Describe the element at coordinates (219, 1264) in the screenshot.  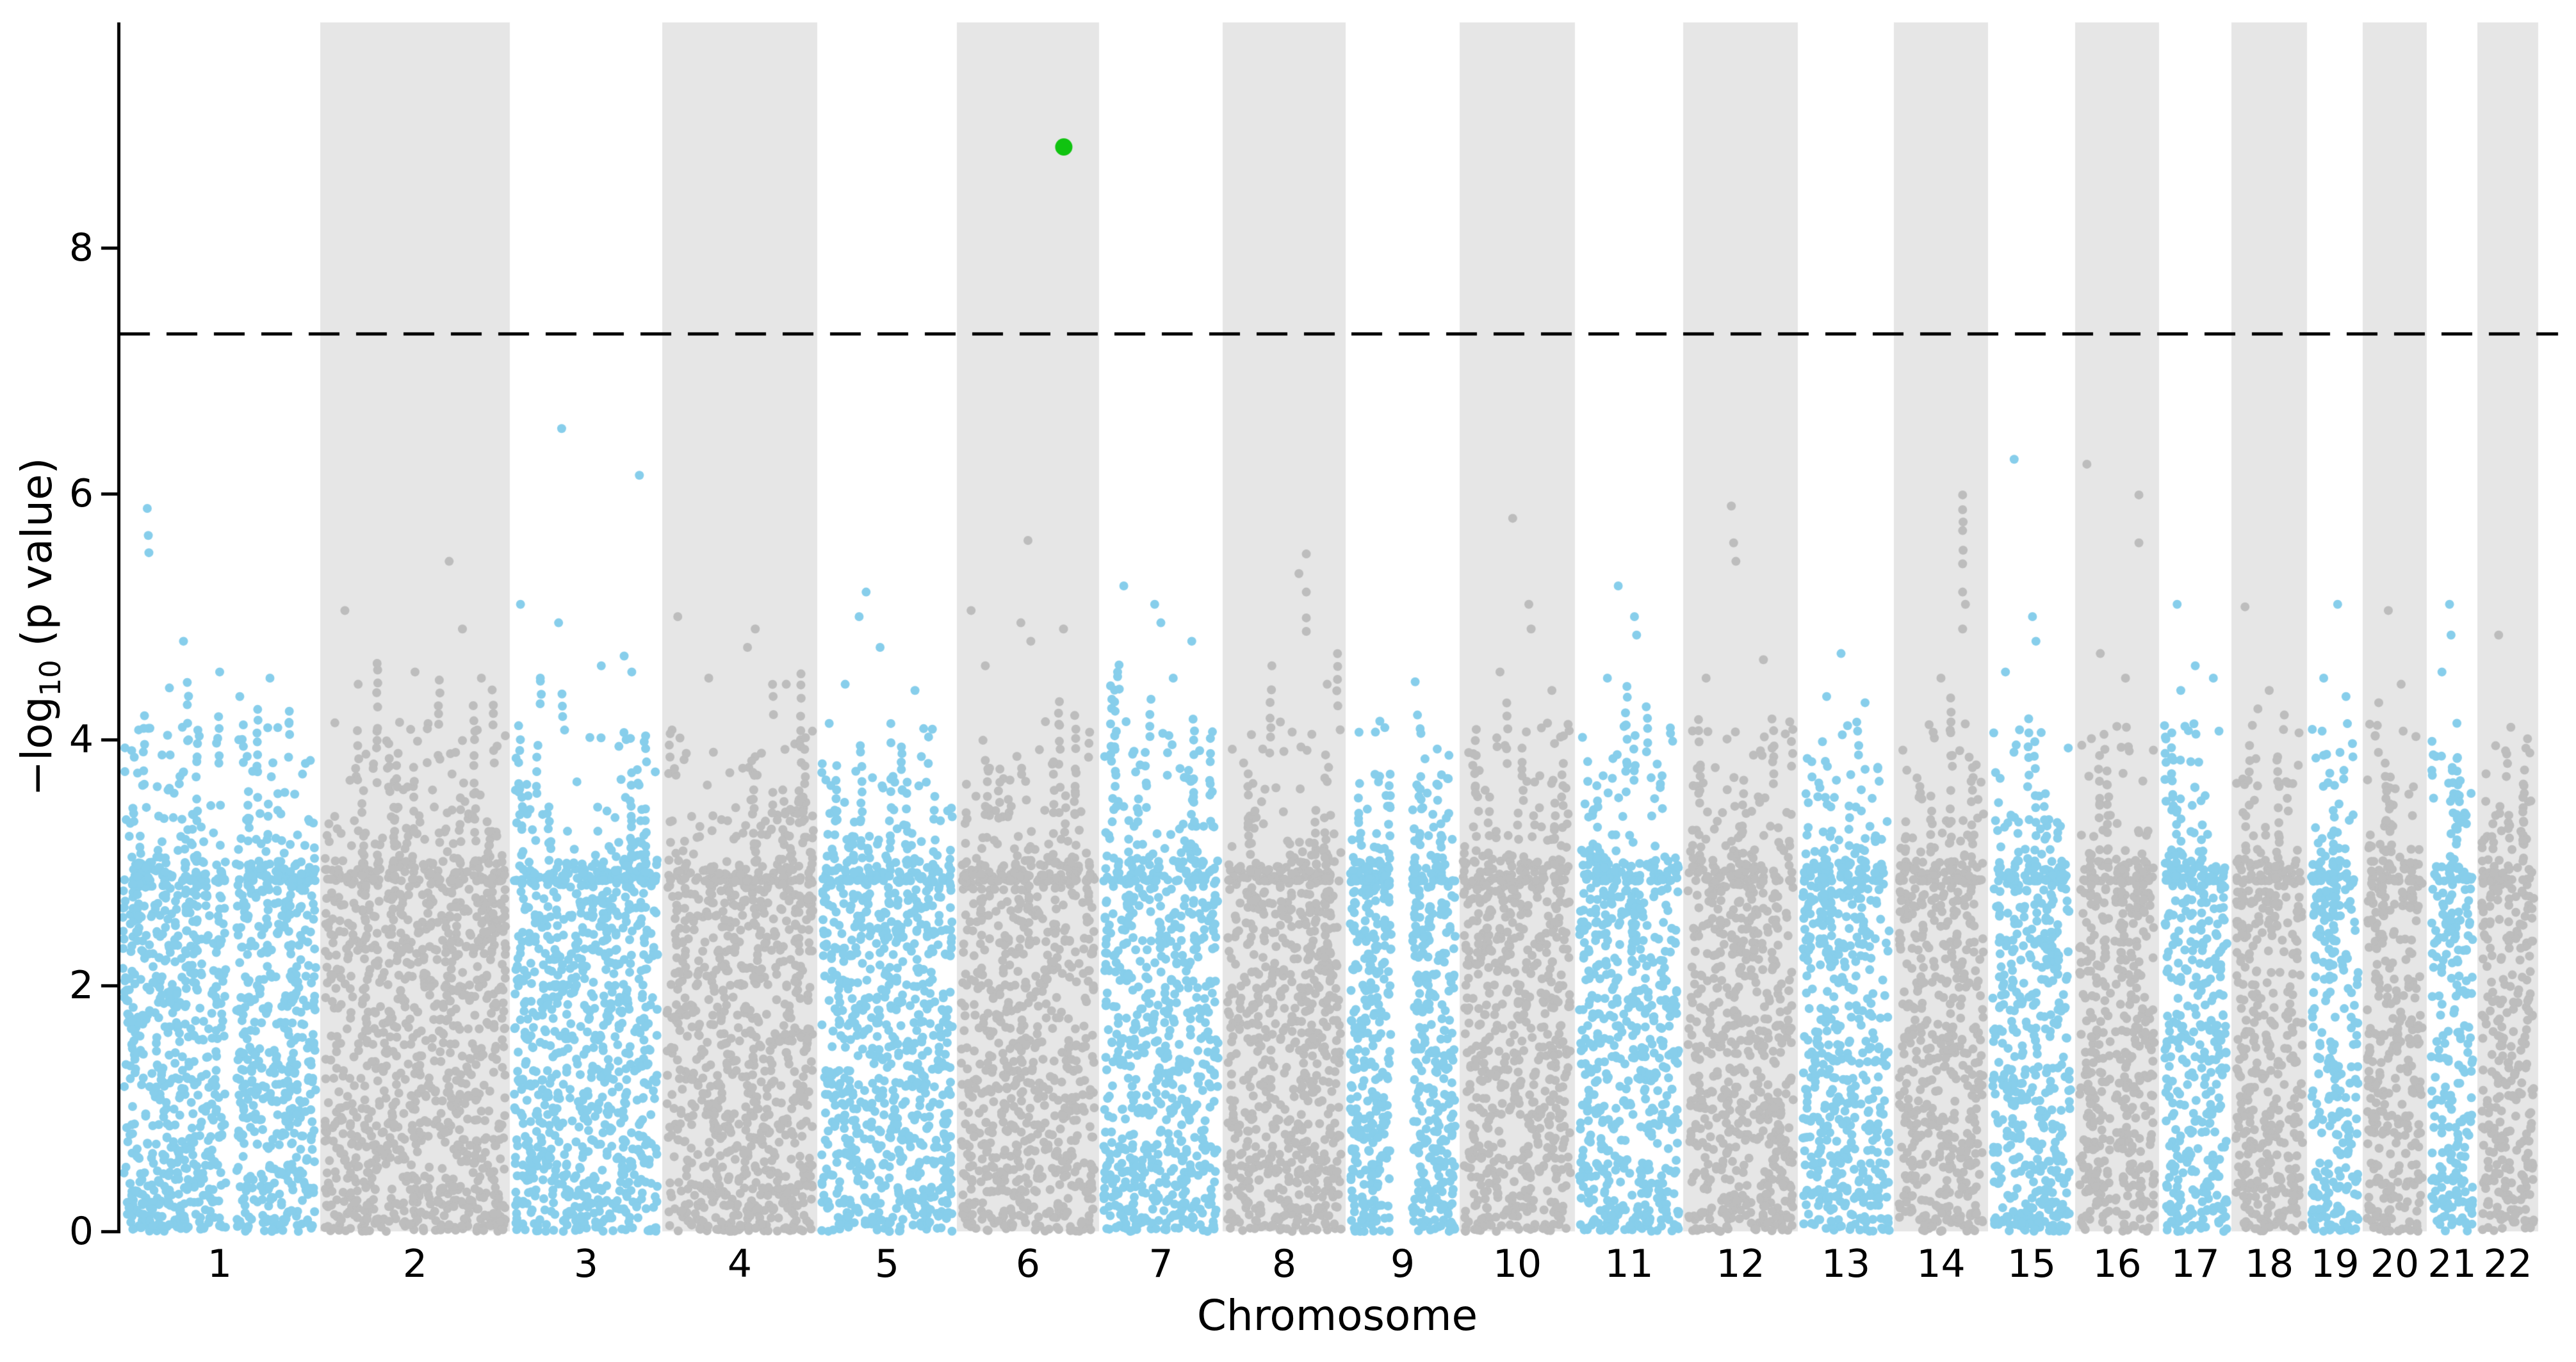
I see `chromosome-label-1: 1` at that location.